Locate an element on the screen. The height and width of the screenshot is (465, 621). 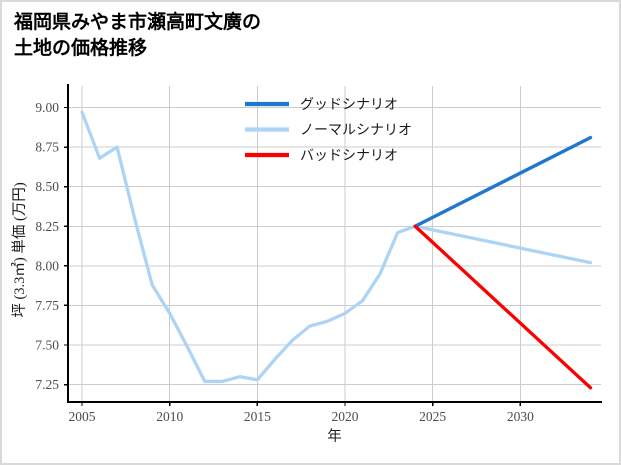
x-tick-label: 2030 is located at coordinates (520, 416).